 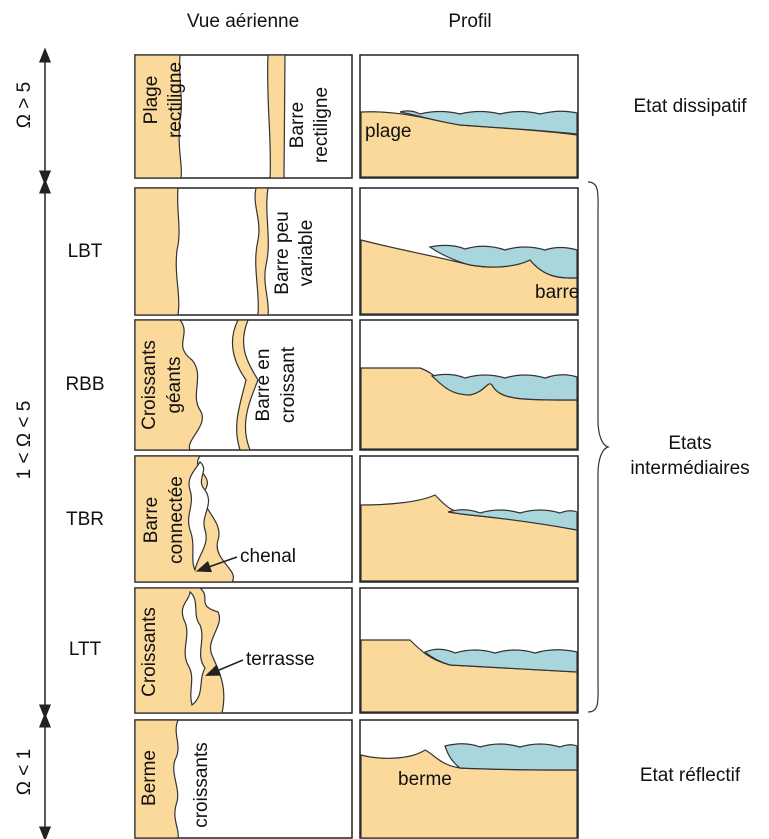 I want to click on regime-label: 1 < Ω < 5, so click(x=24, y=440).